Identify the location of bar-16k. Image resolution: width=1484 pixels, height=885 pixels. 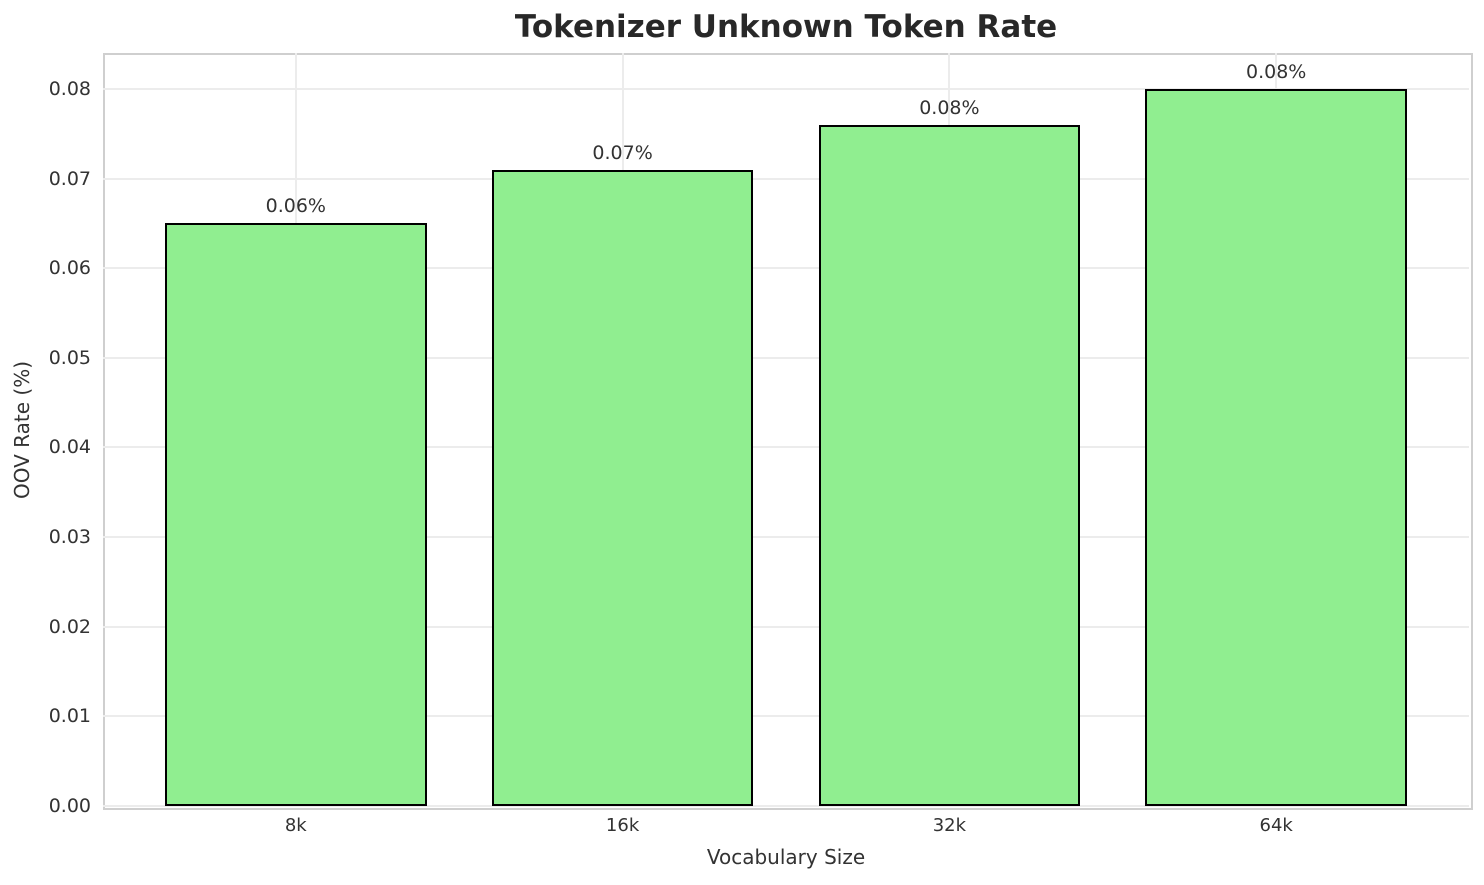
(622, 487).